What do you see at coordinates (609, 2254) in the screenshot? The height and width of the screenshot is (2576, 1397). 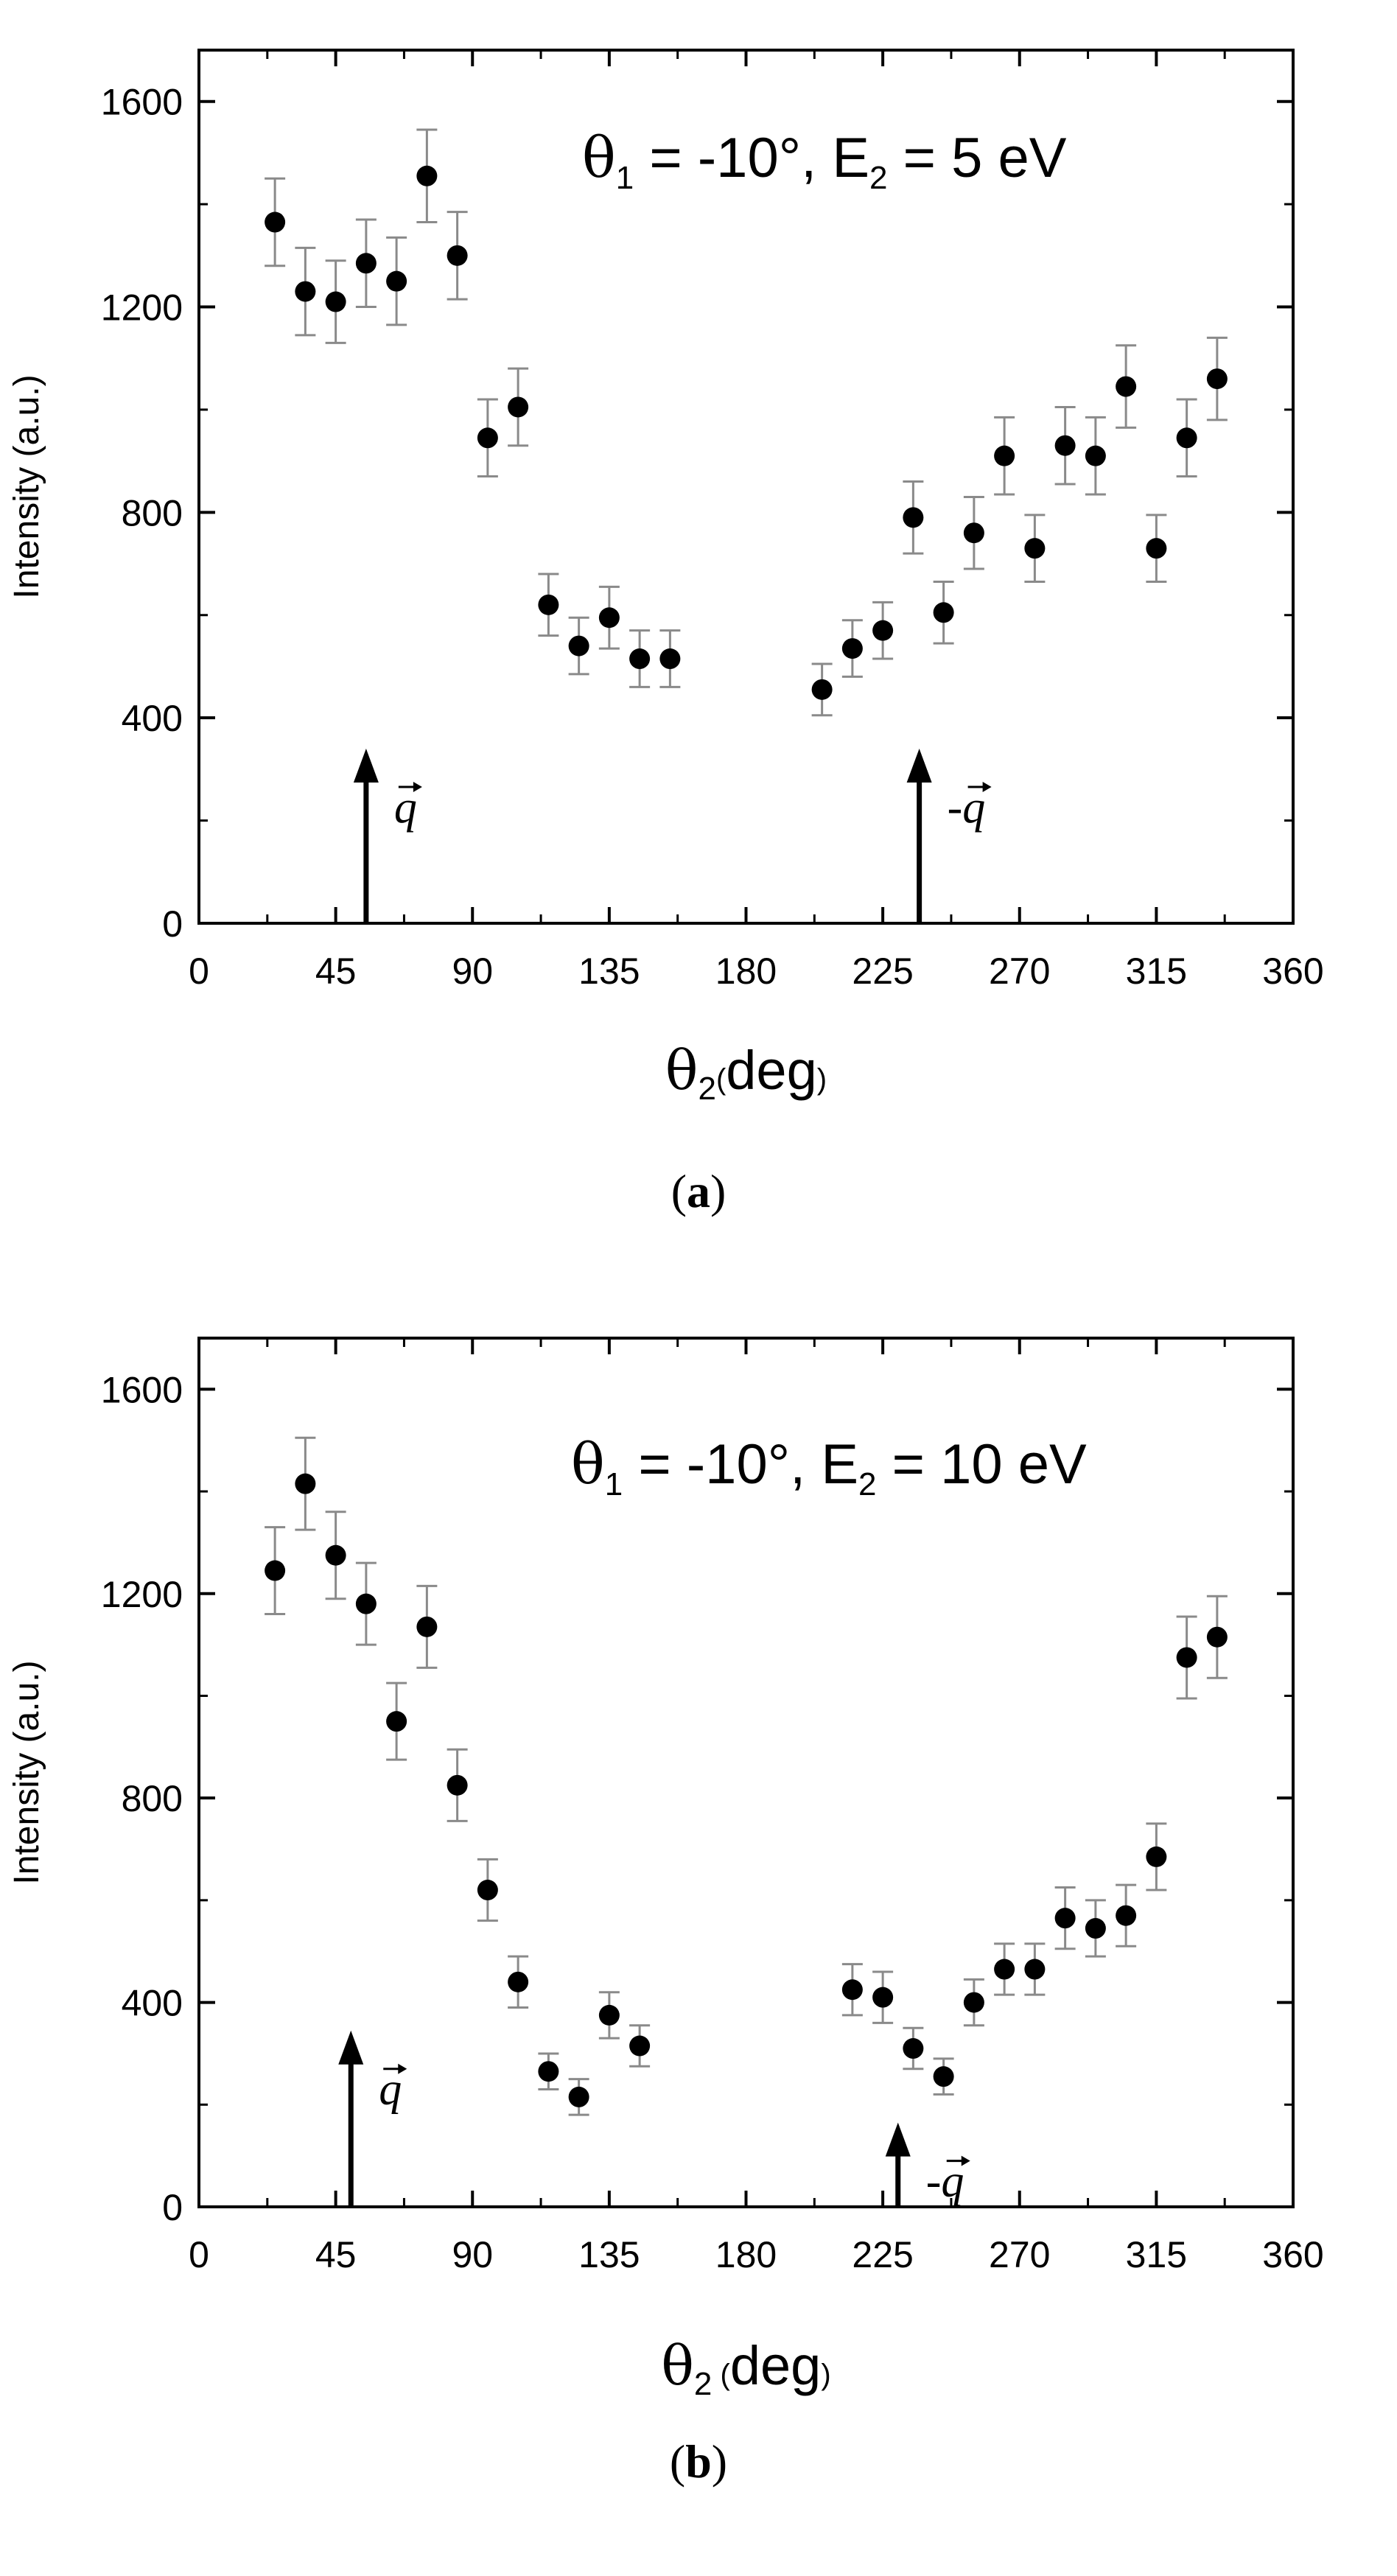 I see `x-tick-label-b-135: 135` at bounding box center [609, 2254].